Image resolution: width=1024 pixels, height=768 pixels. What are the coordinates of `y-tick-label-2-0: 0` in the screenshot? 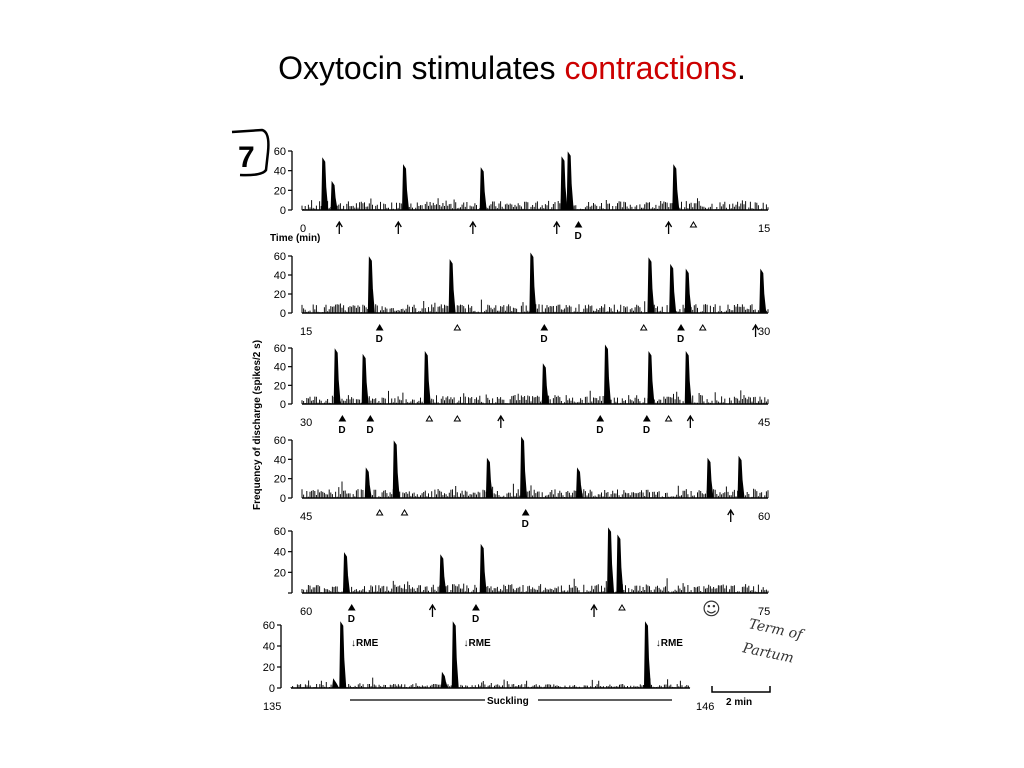 It's located at (283, 314).